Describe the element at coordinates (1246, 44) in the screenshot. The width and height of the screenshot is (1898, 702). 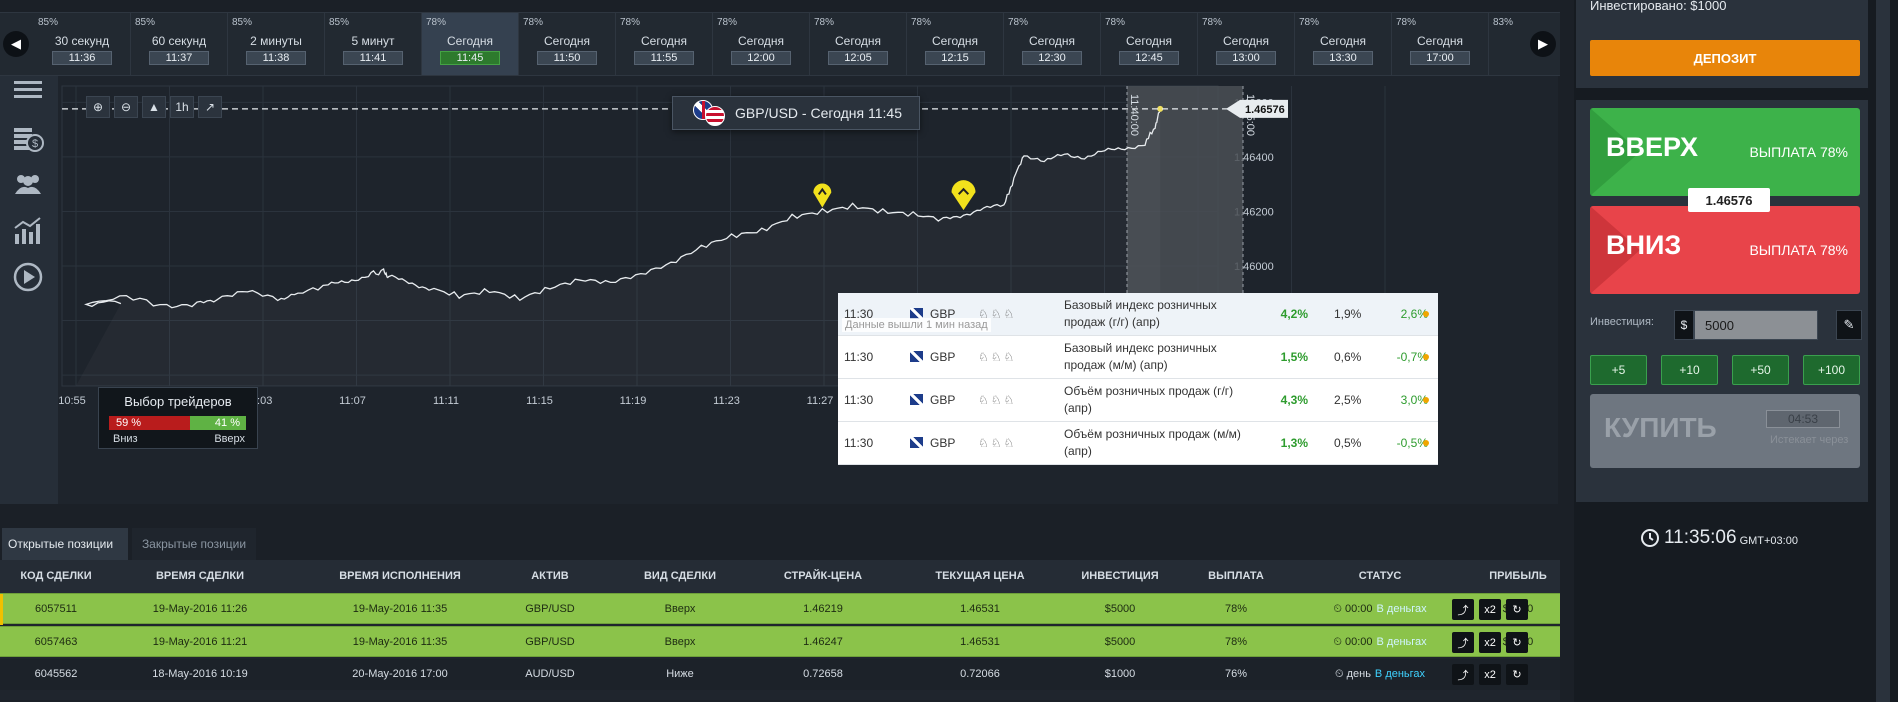
I see `expiry-item: 78% Сегодня 13:00` at that location.